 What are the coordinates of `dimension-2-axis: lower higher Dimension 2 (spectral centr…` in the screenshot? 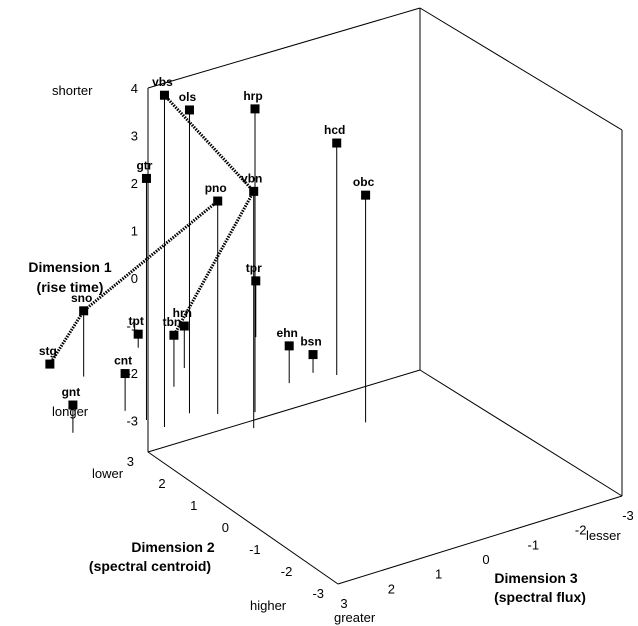 It's located at (206, 533).